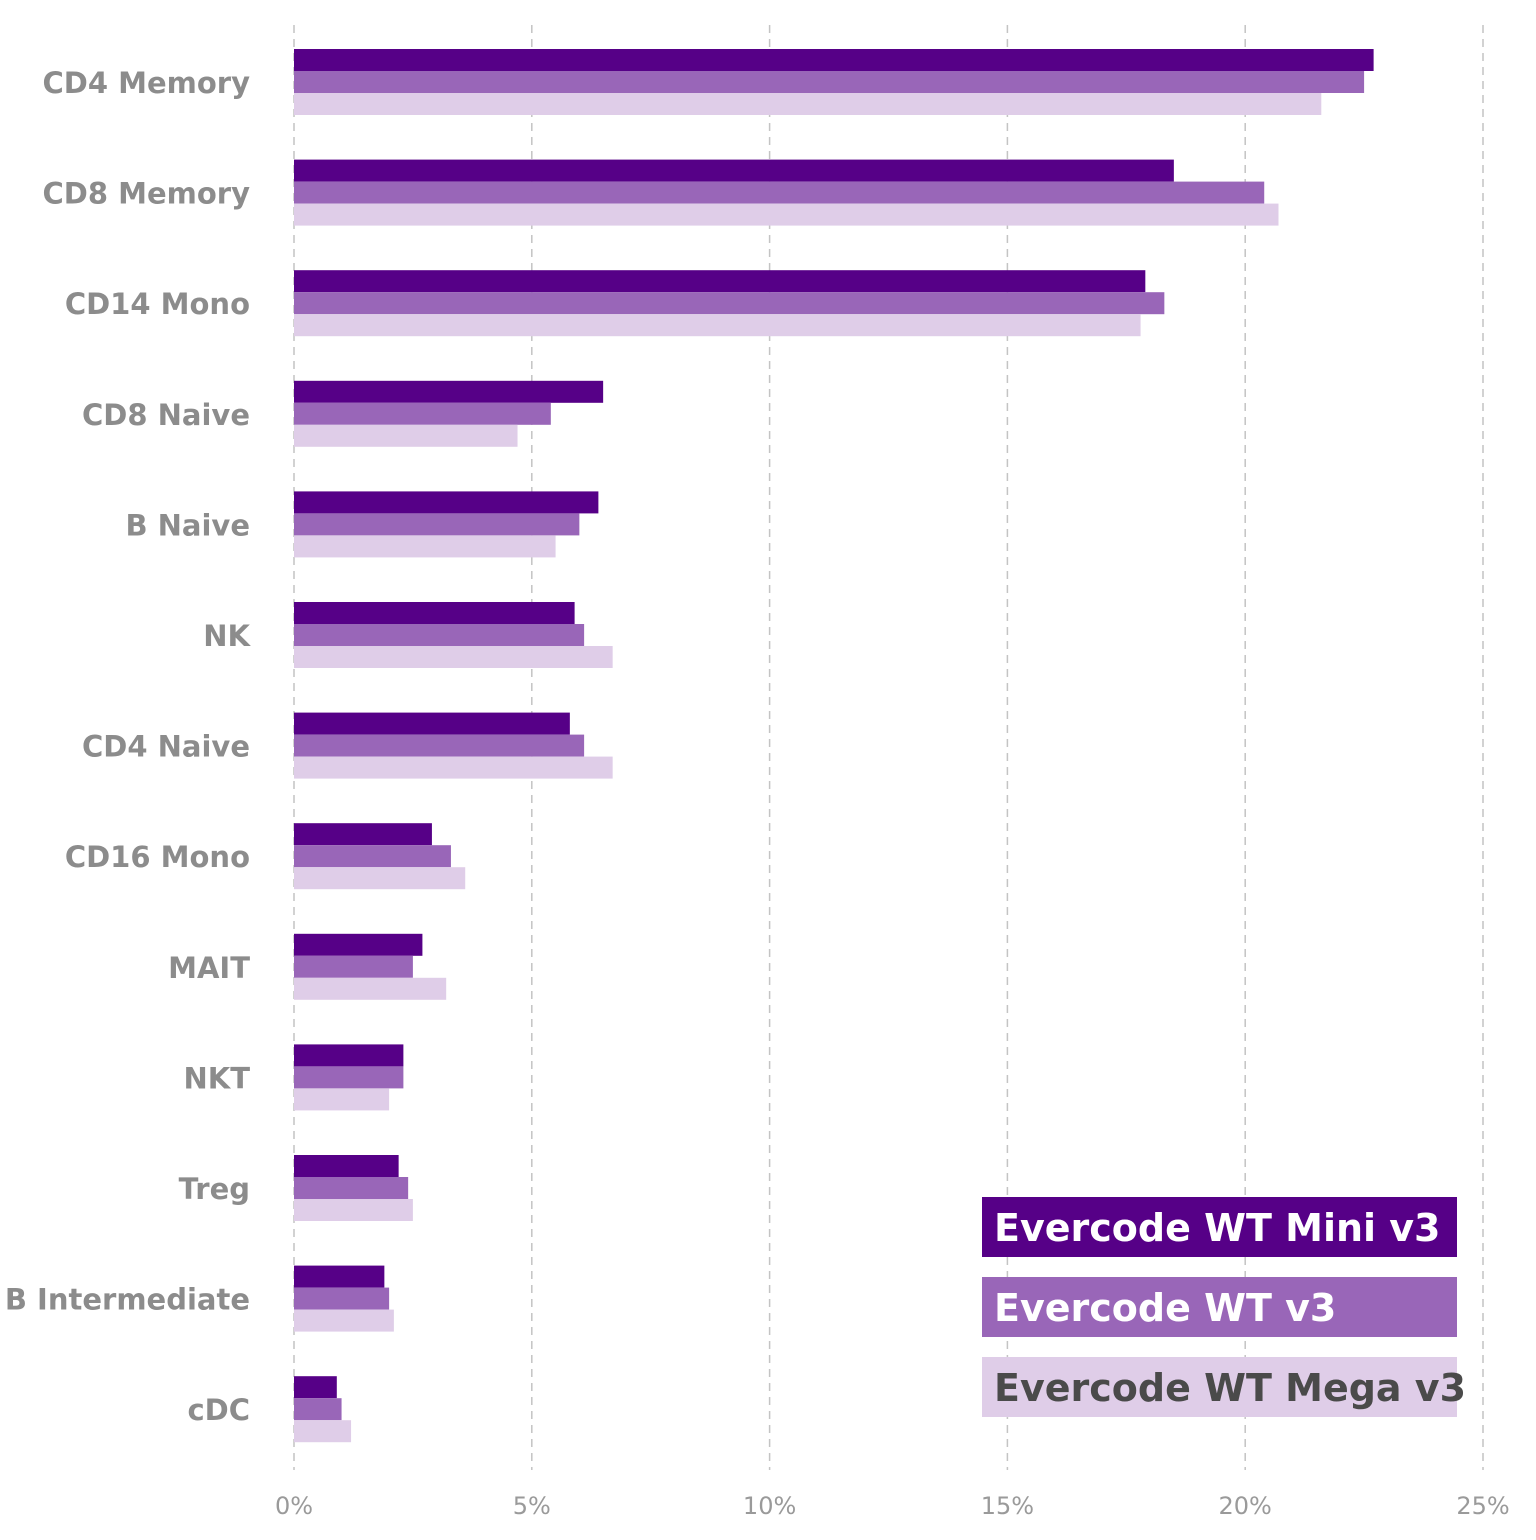 The image size is (1536, 1540). I want to click on category-label: CD8 Naive, so click(166, 415).